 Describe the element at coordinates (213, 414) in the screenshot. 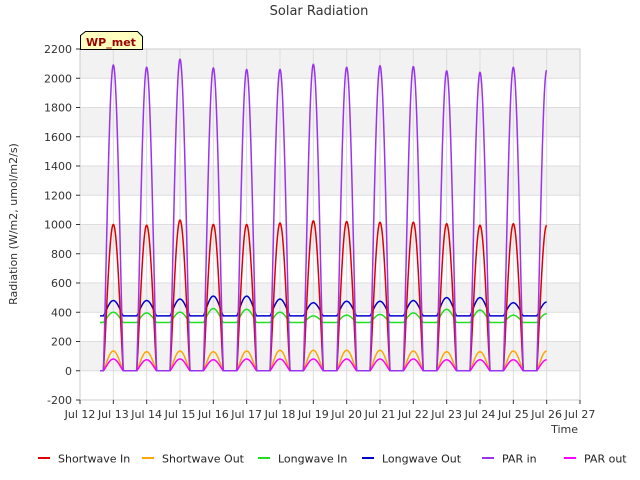

I see `x-tick-label: Jul 16` at that location.